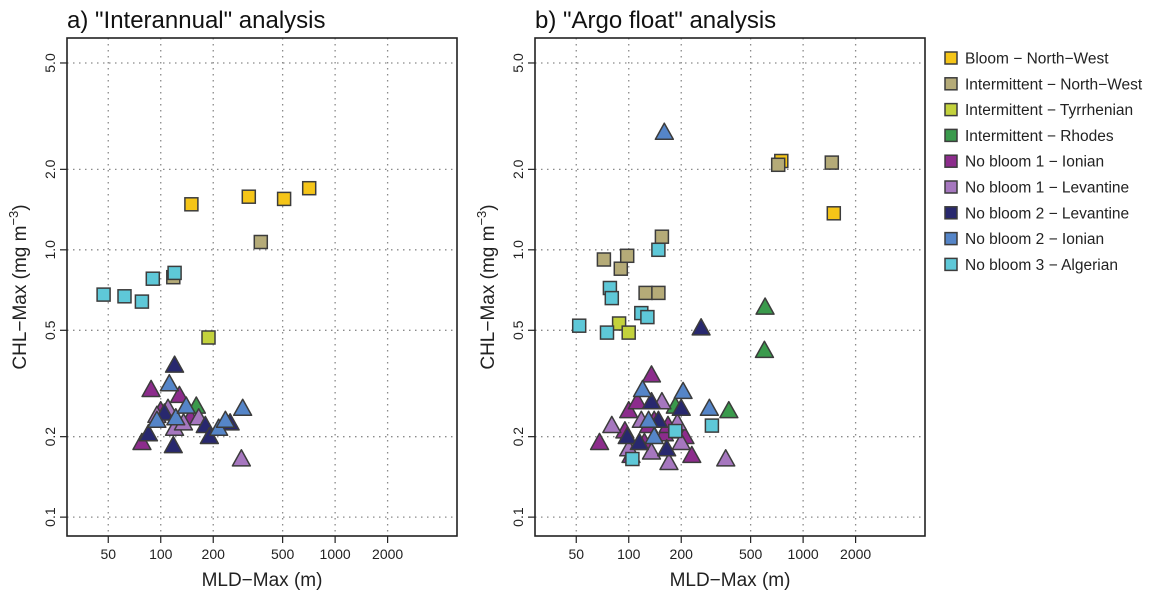  What do you see at coordinates (206, 323) in the screenshot?
I see `data-points` at bounding box center [206, 323].